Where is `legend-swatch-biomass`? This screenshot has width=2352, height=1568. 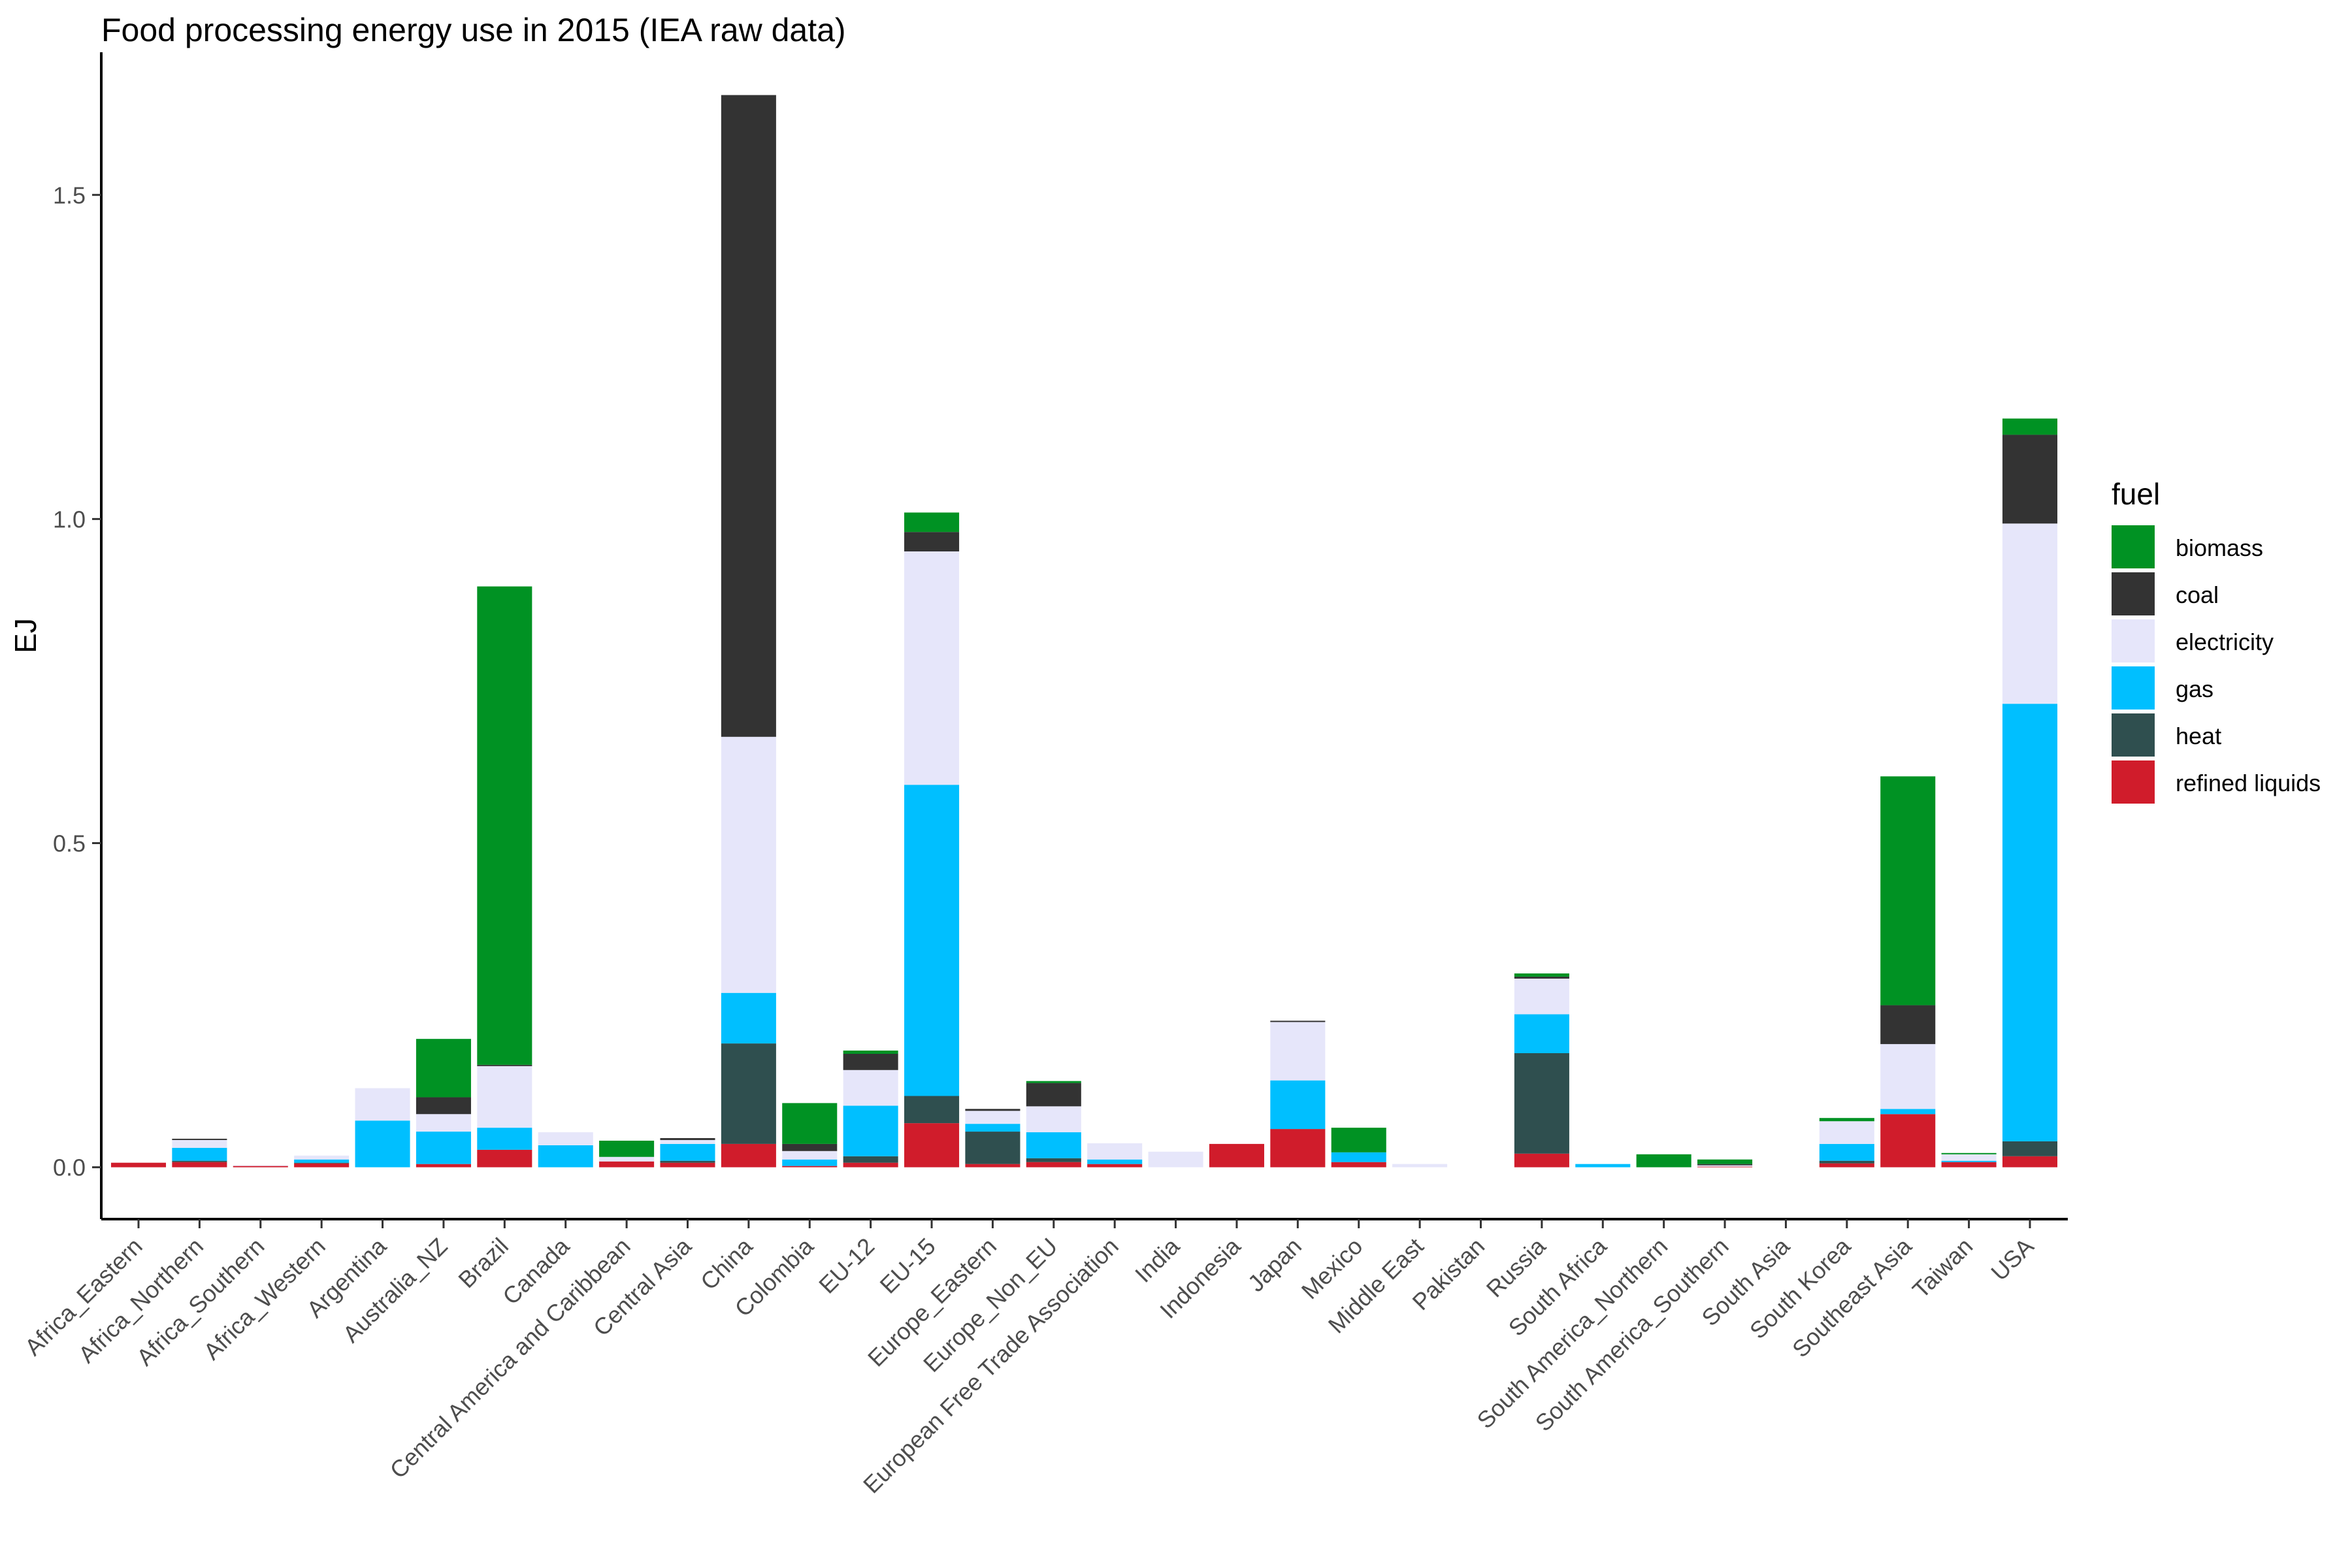 legend-swatch-biomass is located at coordinates (2133, 546).